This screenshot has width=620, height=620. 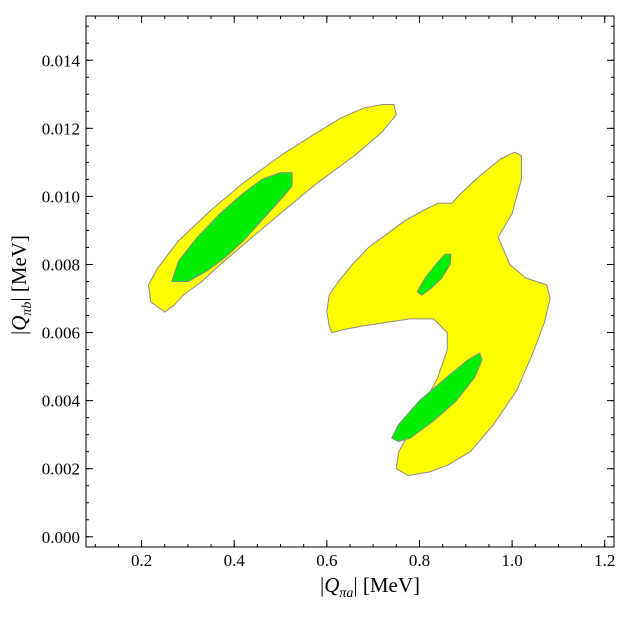 I want to click on x-tick-label: 0.6, so click(x=326, y=560).